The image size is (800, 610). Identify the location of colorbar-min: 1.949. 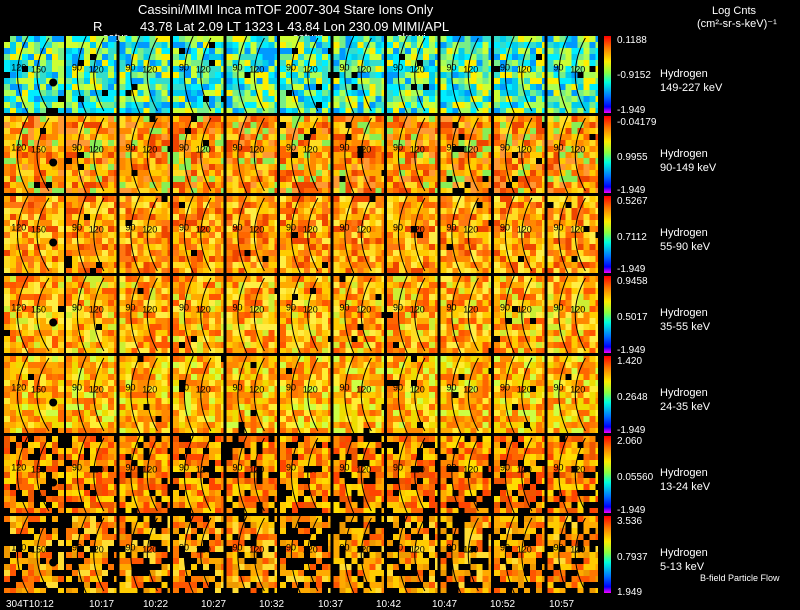
(629, 592).